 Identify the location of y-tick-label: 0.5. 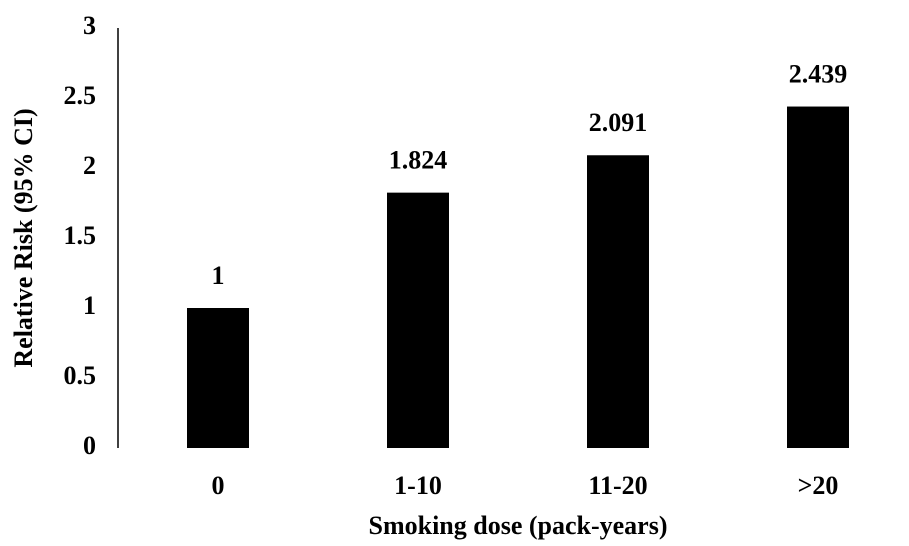
(80, 375).